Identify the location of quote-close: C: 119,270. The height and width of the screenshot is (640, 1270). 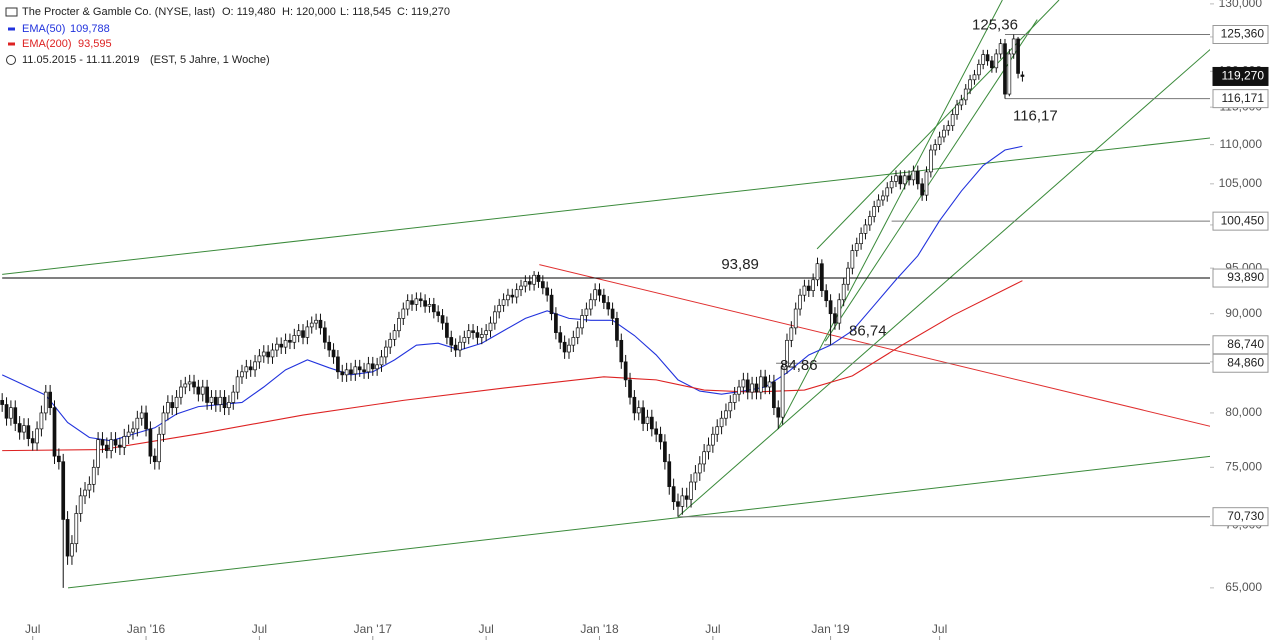
(423, 12).